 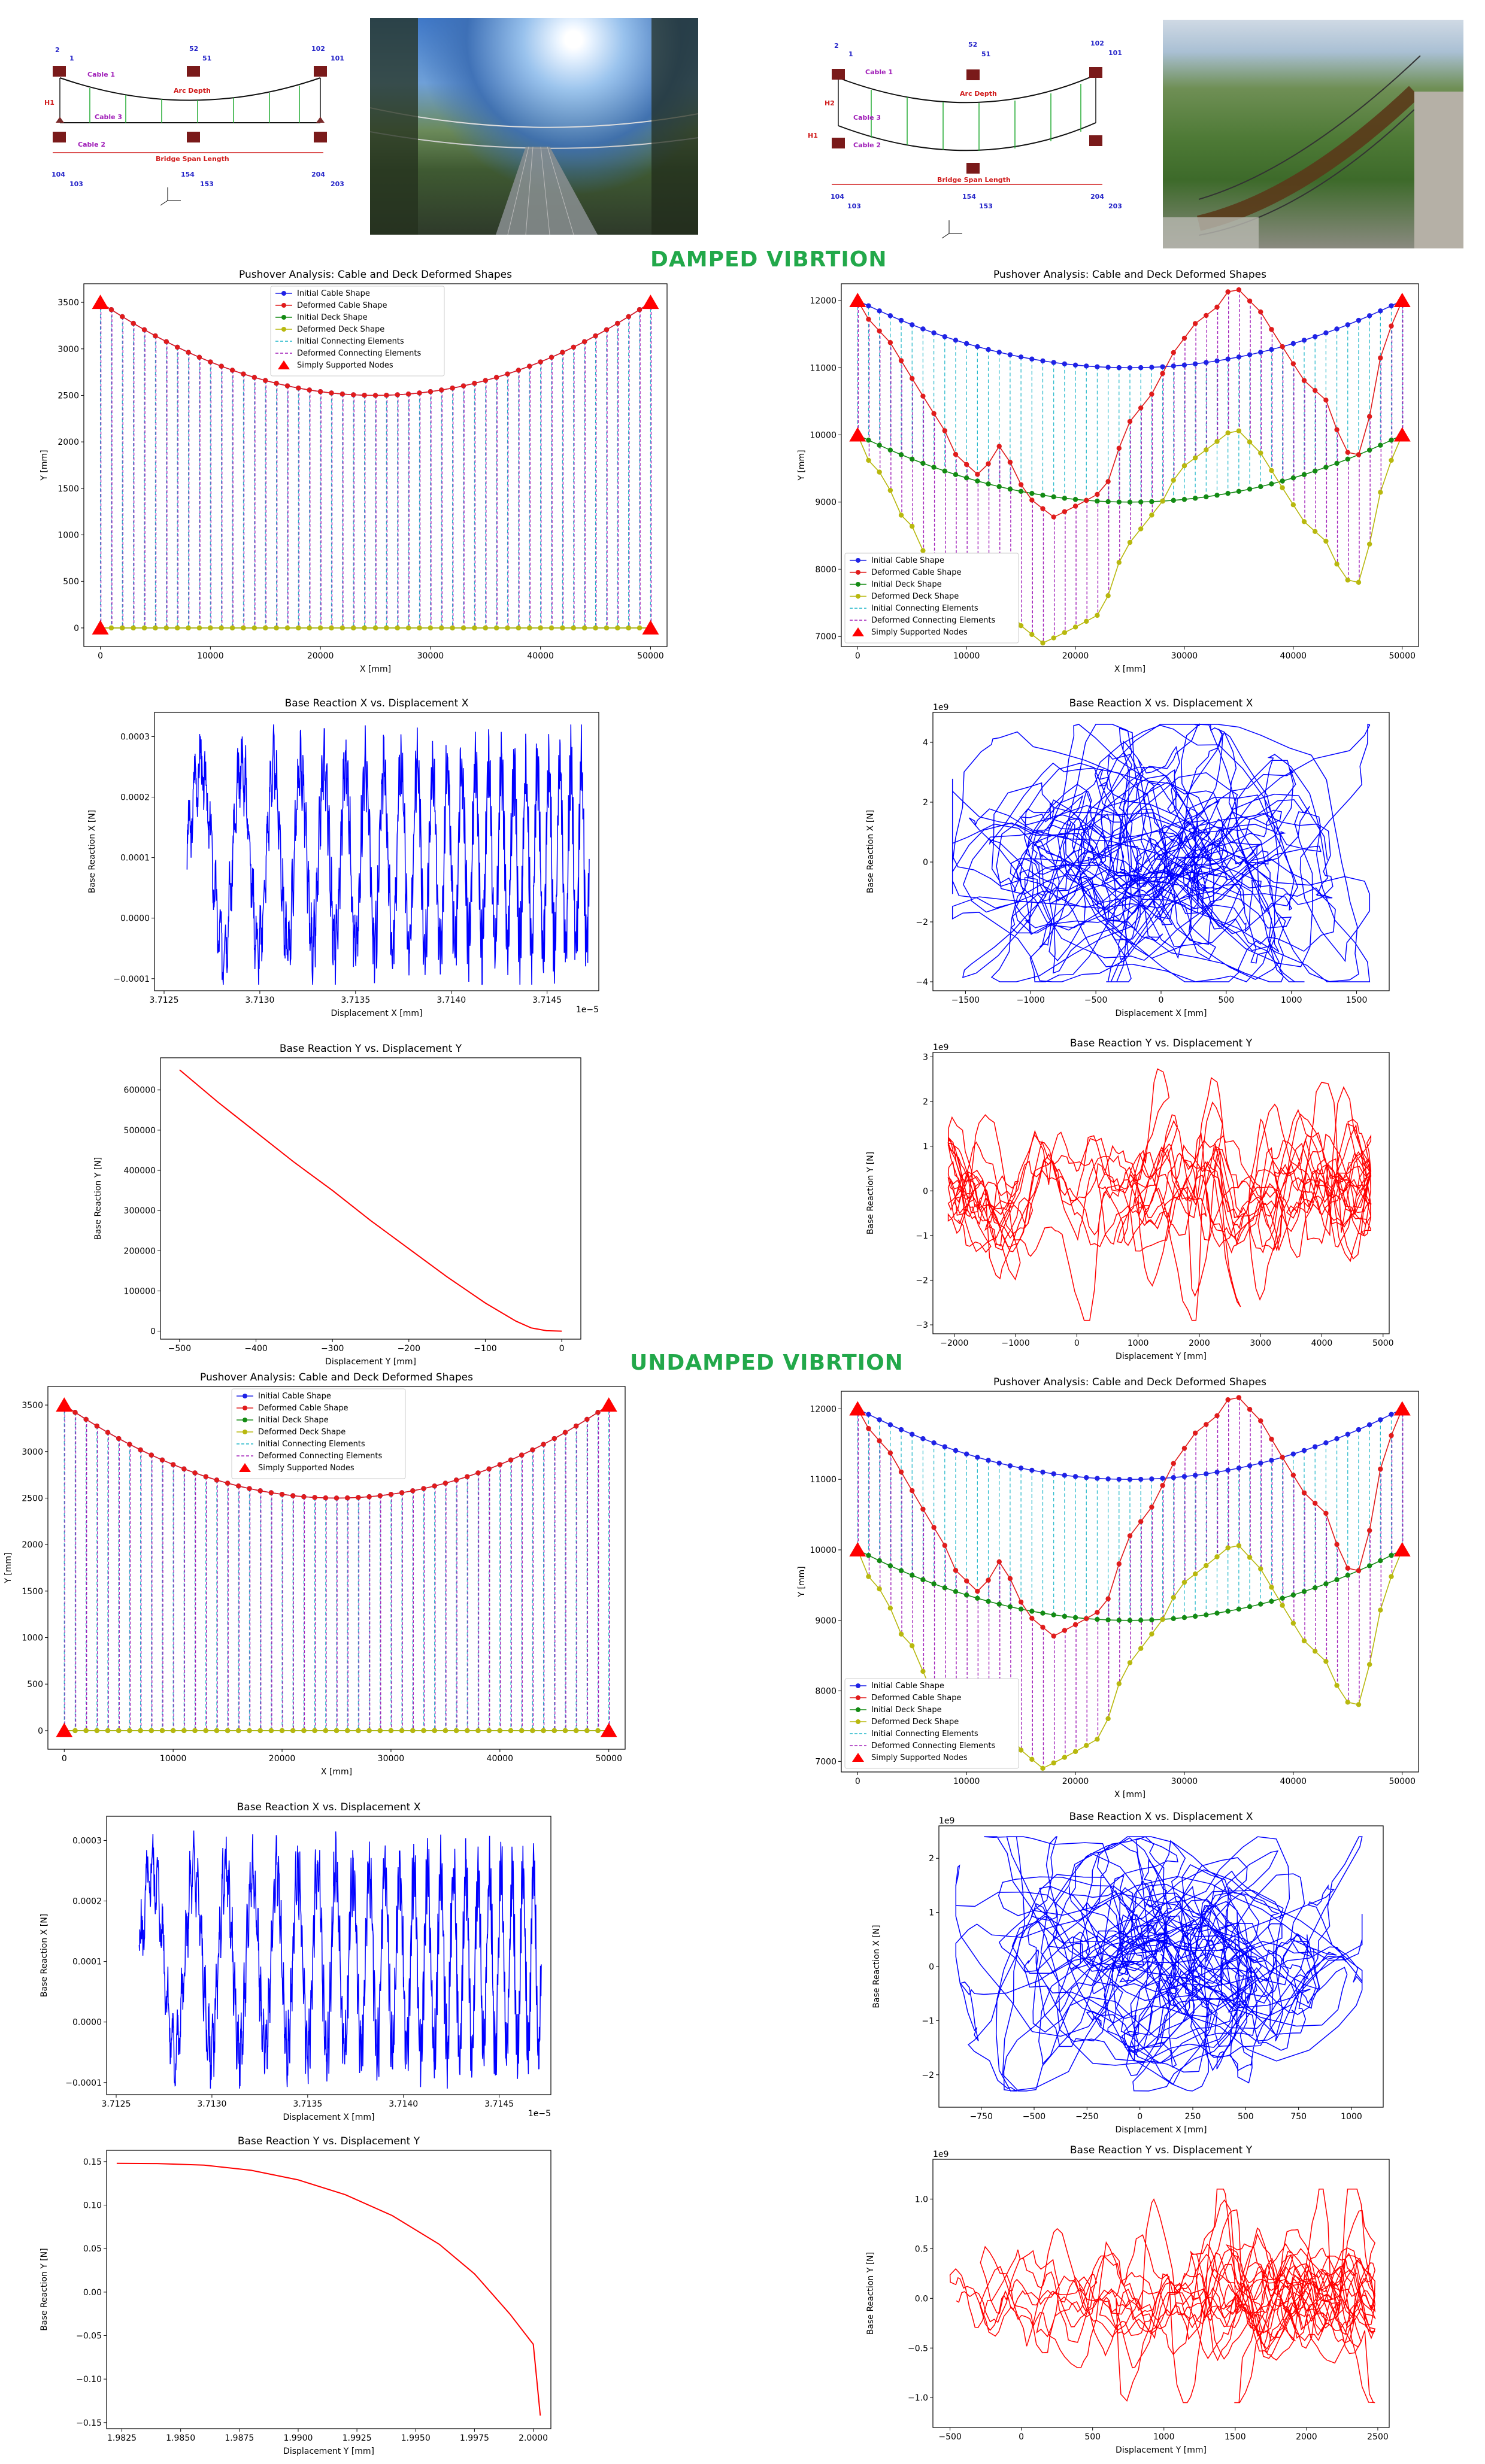 I want to click on legend-label: Initial Cable Shape, so click(x=294, y=1396).